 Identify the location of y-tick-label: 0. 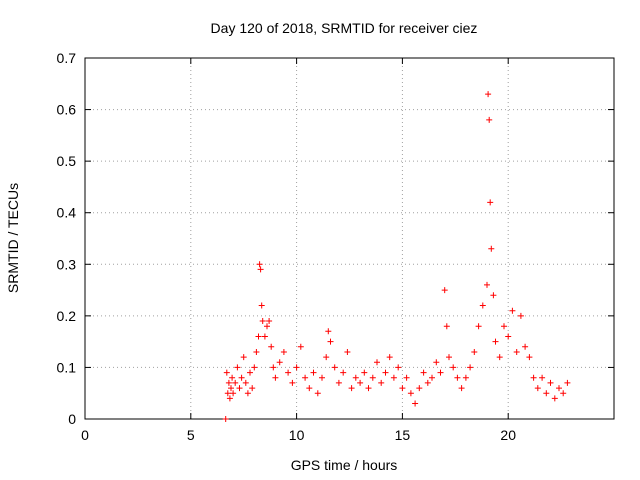
(72, 419).